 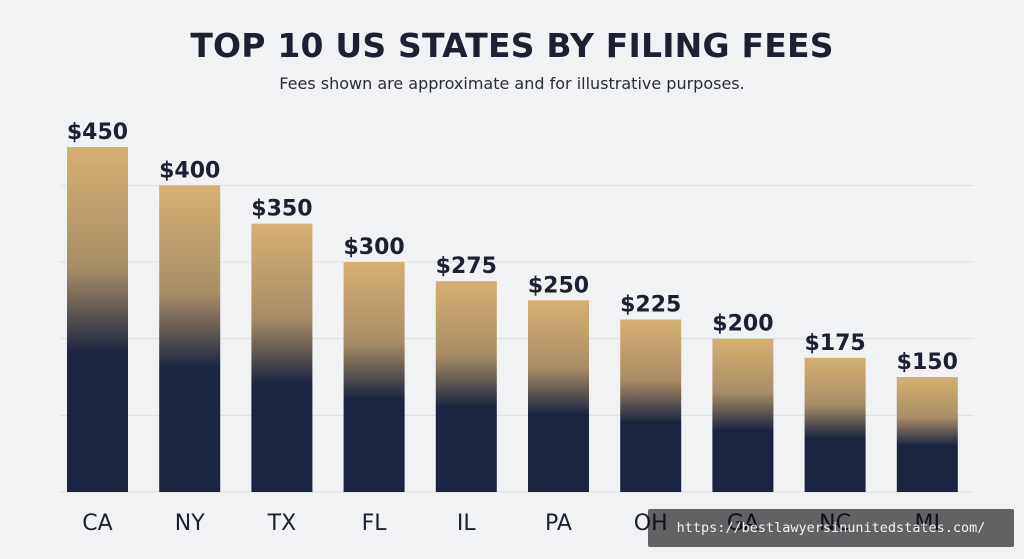 What do you see at coordinates (558, 396) in the screenshot?
I see `bar-pa` at bounding box center [558, 396].